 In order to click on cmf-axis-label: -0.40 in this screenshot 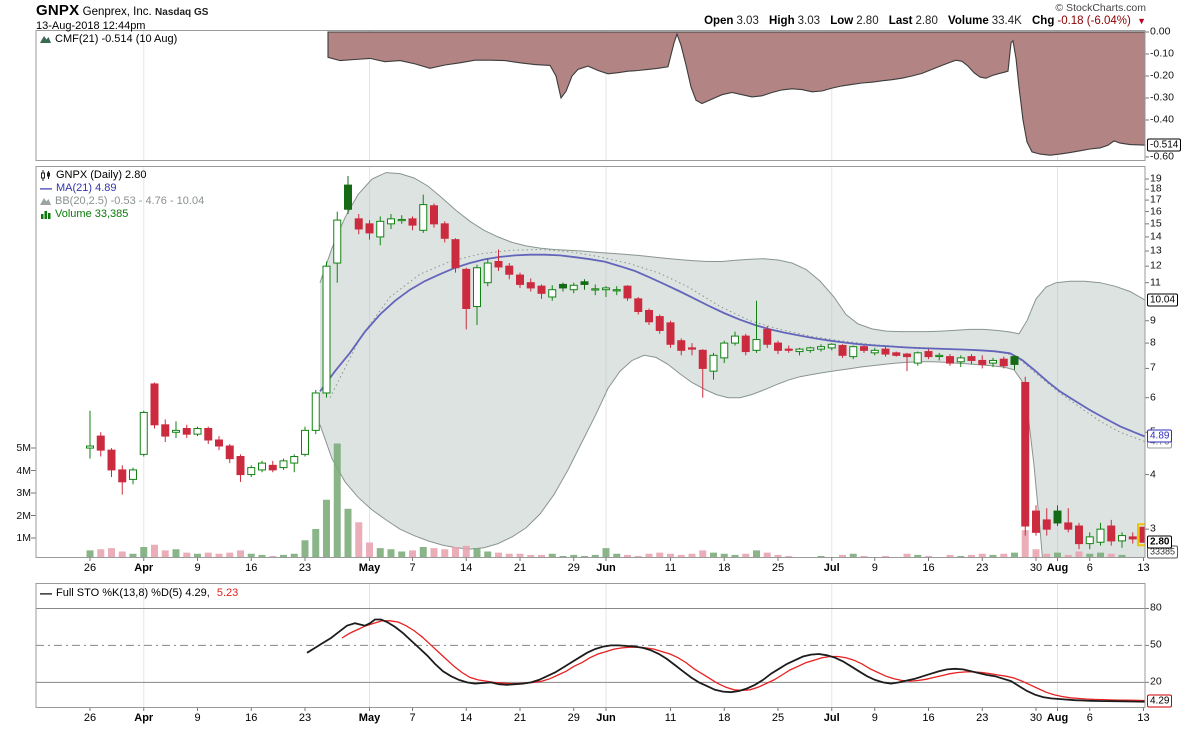, I will do `click(1162, 119)`.